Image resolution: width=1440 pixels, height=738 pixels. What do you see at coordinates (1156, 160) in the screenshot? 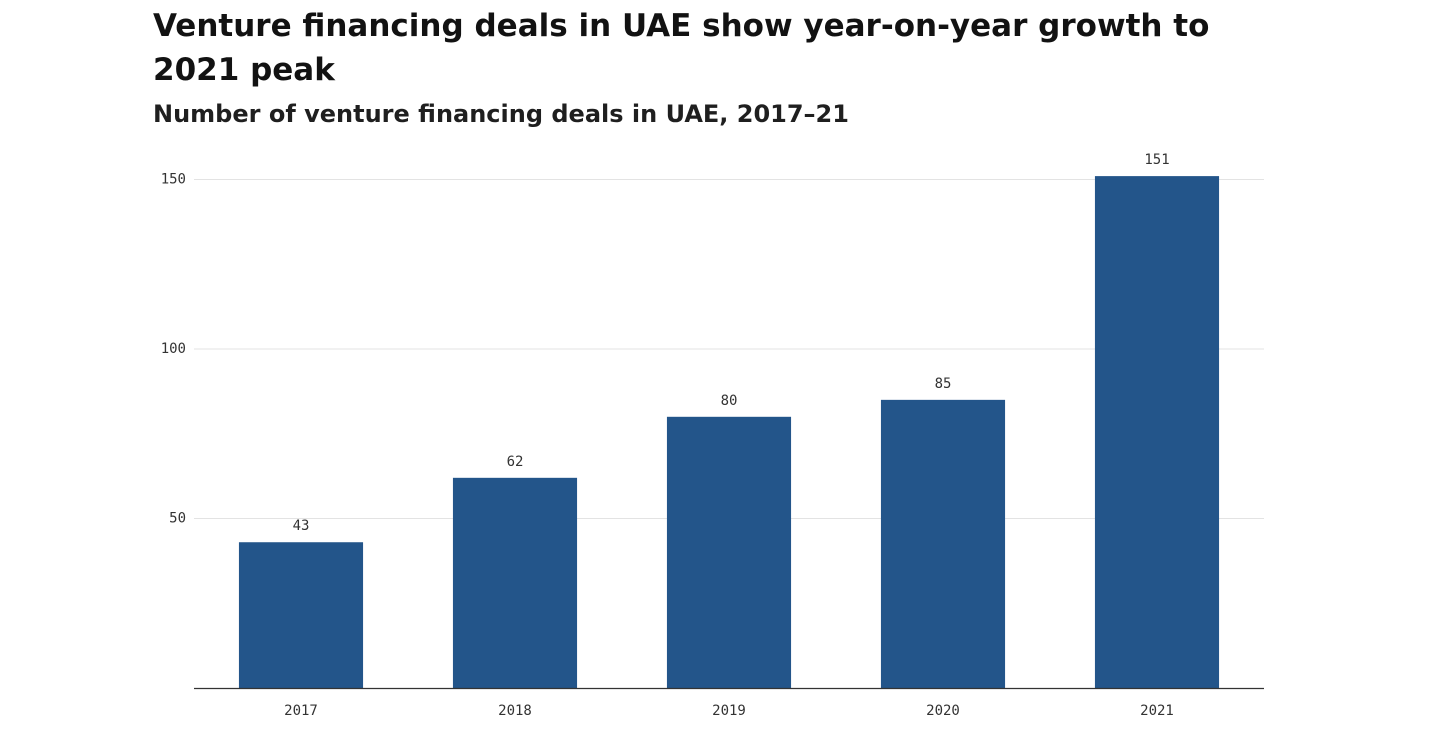
I see `value-label-2021: 151` at bounding box center [1156, 160].